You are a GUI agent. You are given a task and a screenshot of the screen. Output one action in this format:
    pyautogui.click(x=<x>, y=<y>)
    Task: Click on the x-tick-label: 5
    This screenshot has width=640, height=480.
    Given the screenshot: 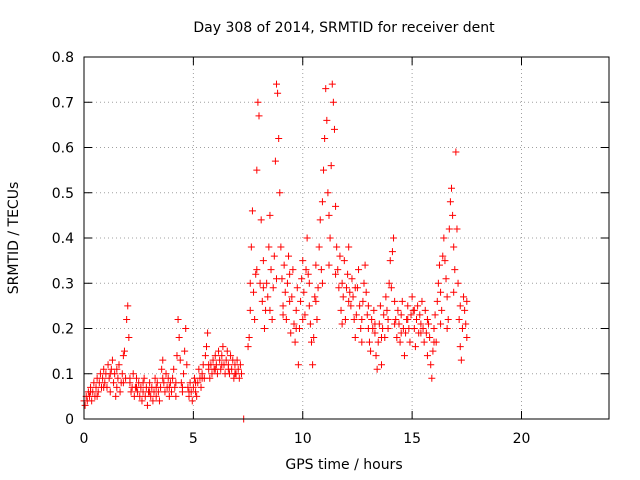 What is the action you would take?
    pyautogui.click(x=193, y=439)
    